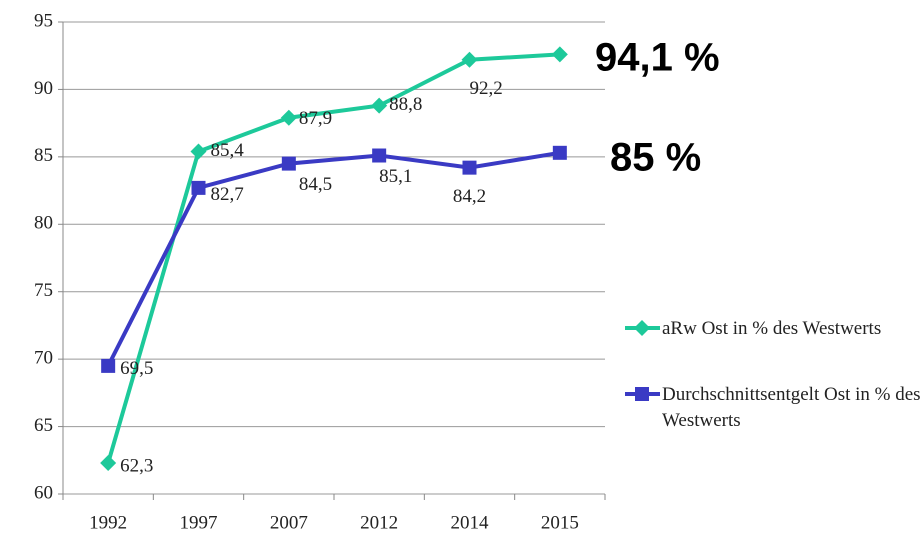  What do you see at coordinates (43, 425) in the screenshot?
I see `y-tick-label: 65` at bounding box center [43, 425].